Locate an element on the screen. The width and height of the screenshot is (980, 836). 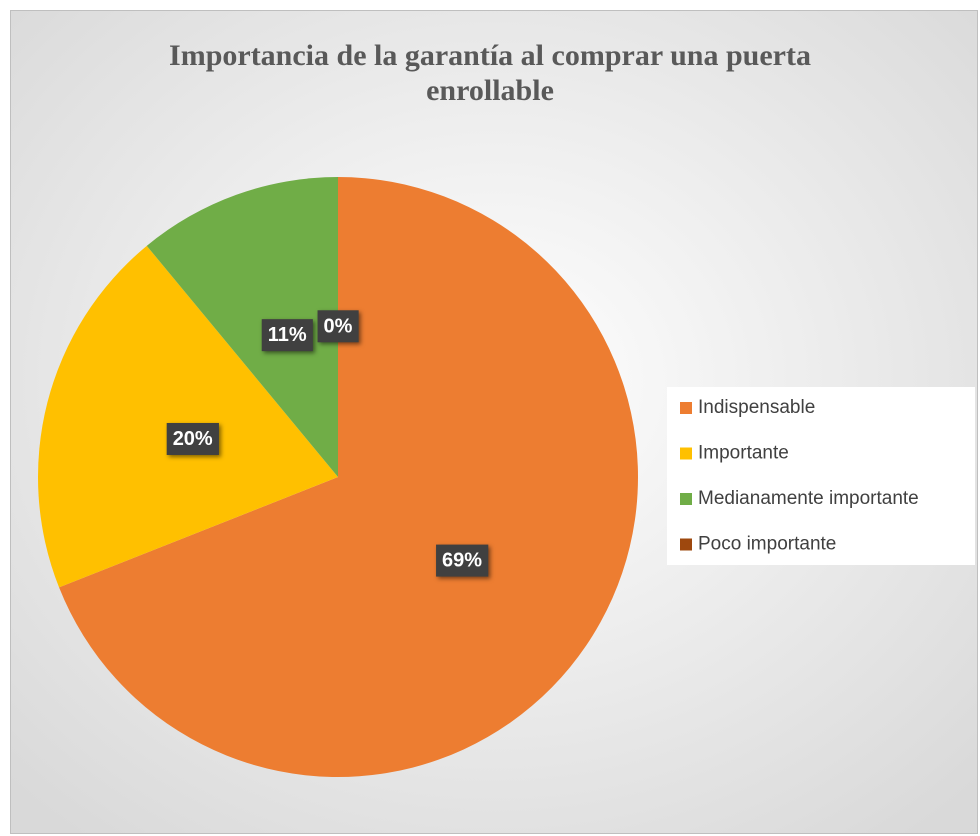
data-label: 69% is located at coordinates (462, 561).